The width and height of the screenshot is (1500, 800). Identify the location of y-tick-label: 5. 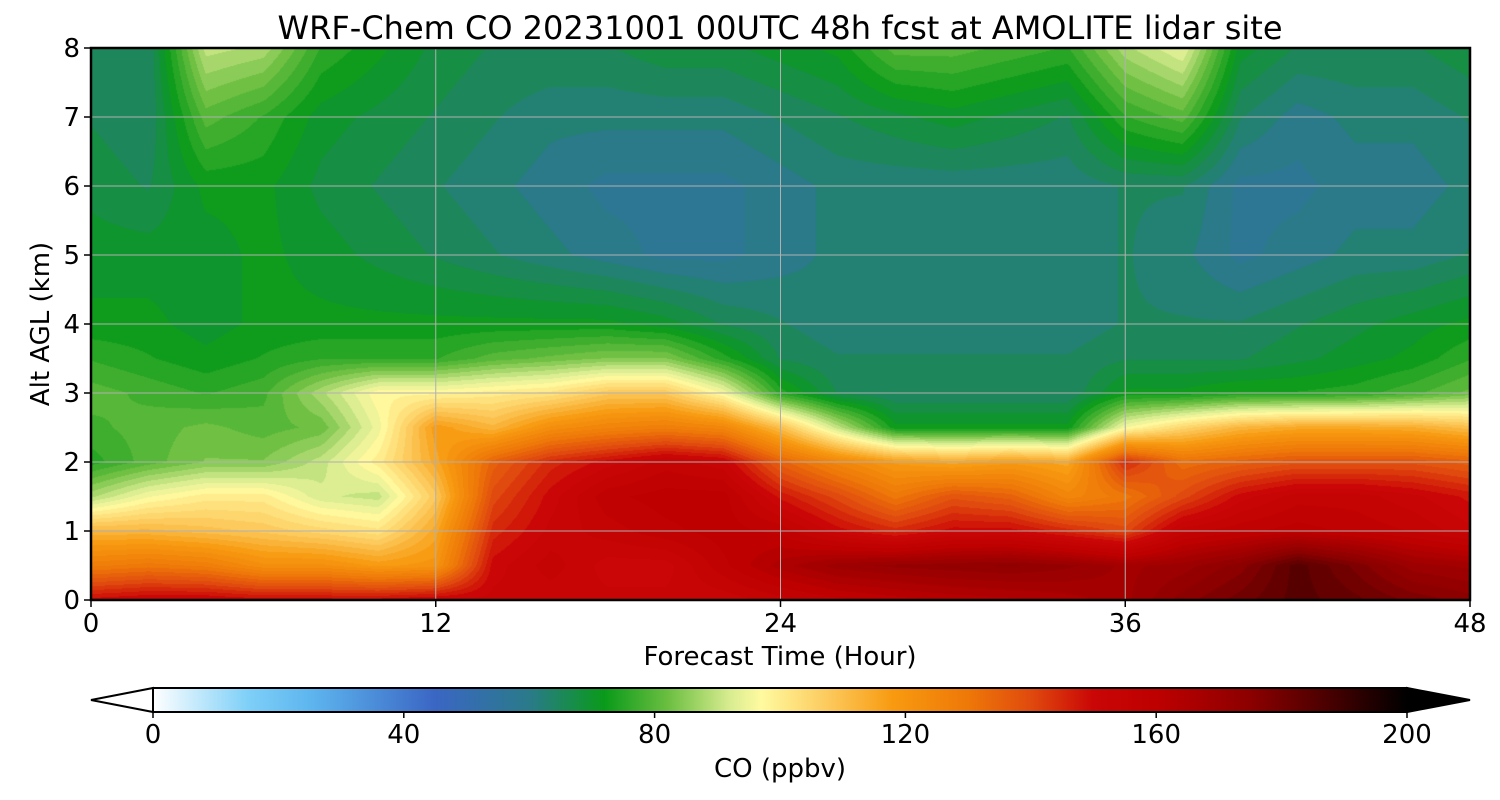
(71, 256).